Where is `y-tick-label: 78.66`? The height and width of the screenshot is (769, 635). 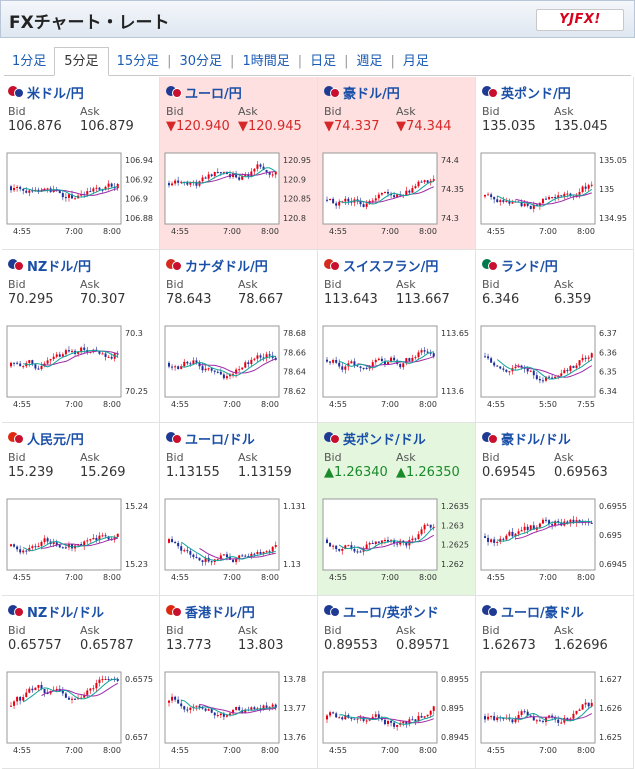
y-tick-label: 78.66 is located at coordinates (294, 352).